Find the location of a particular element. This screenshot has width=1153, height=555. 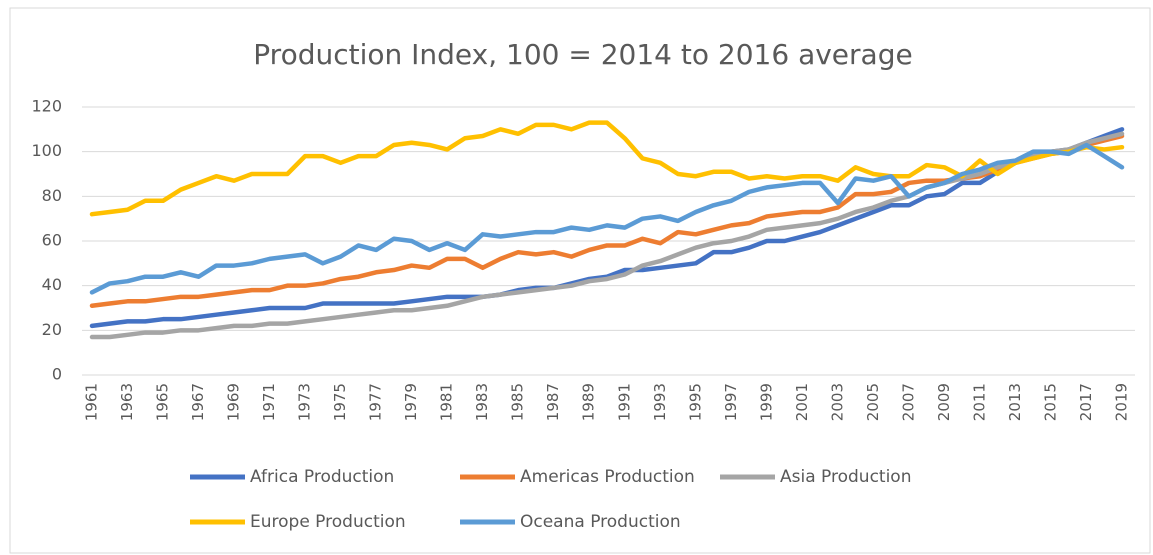

y-tick-label: 20 is located at coordinates (52, 329).